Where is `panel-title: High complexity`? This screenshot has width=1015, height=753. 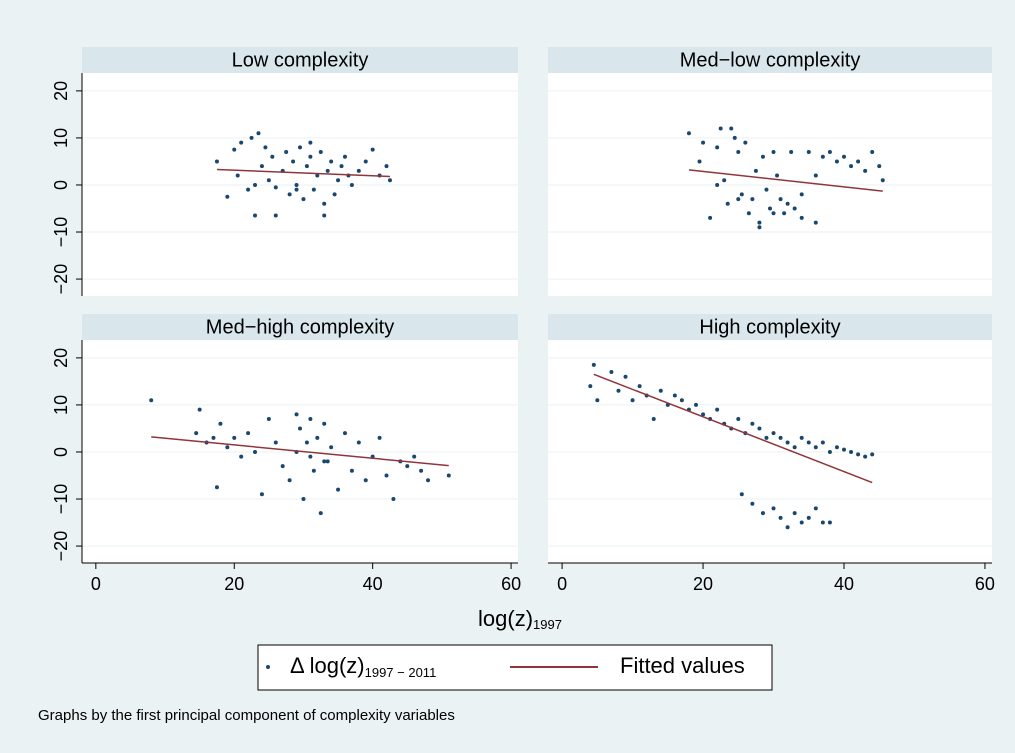 panel-title: High complexity is located at coordinates (769, 327).